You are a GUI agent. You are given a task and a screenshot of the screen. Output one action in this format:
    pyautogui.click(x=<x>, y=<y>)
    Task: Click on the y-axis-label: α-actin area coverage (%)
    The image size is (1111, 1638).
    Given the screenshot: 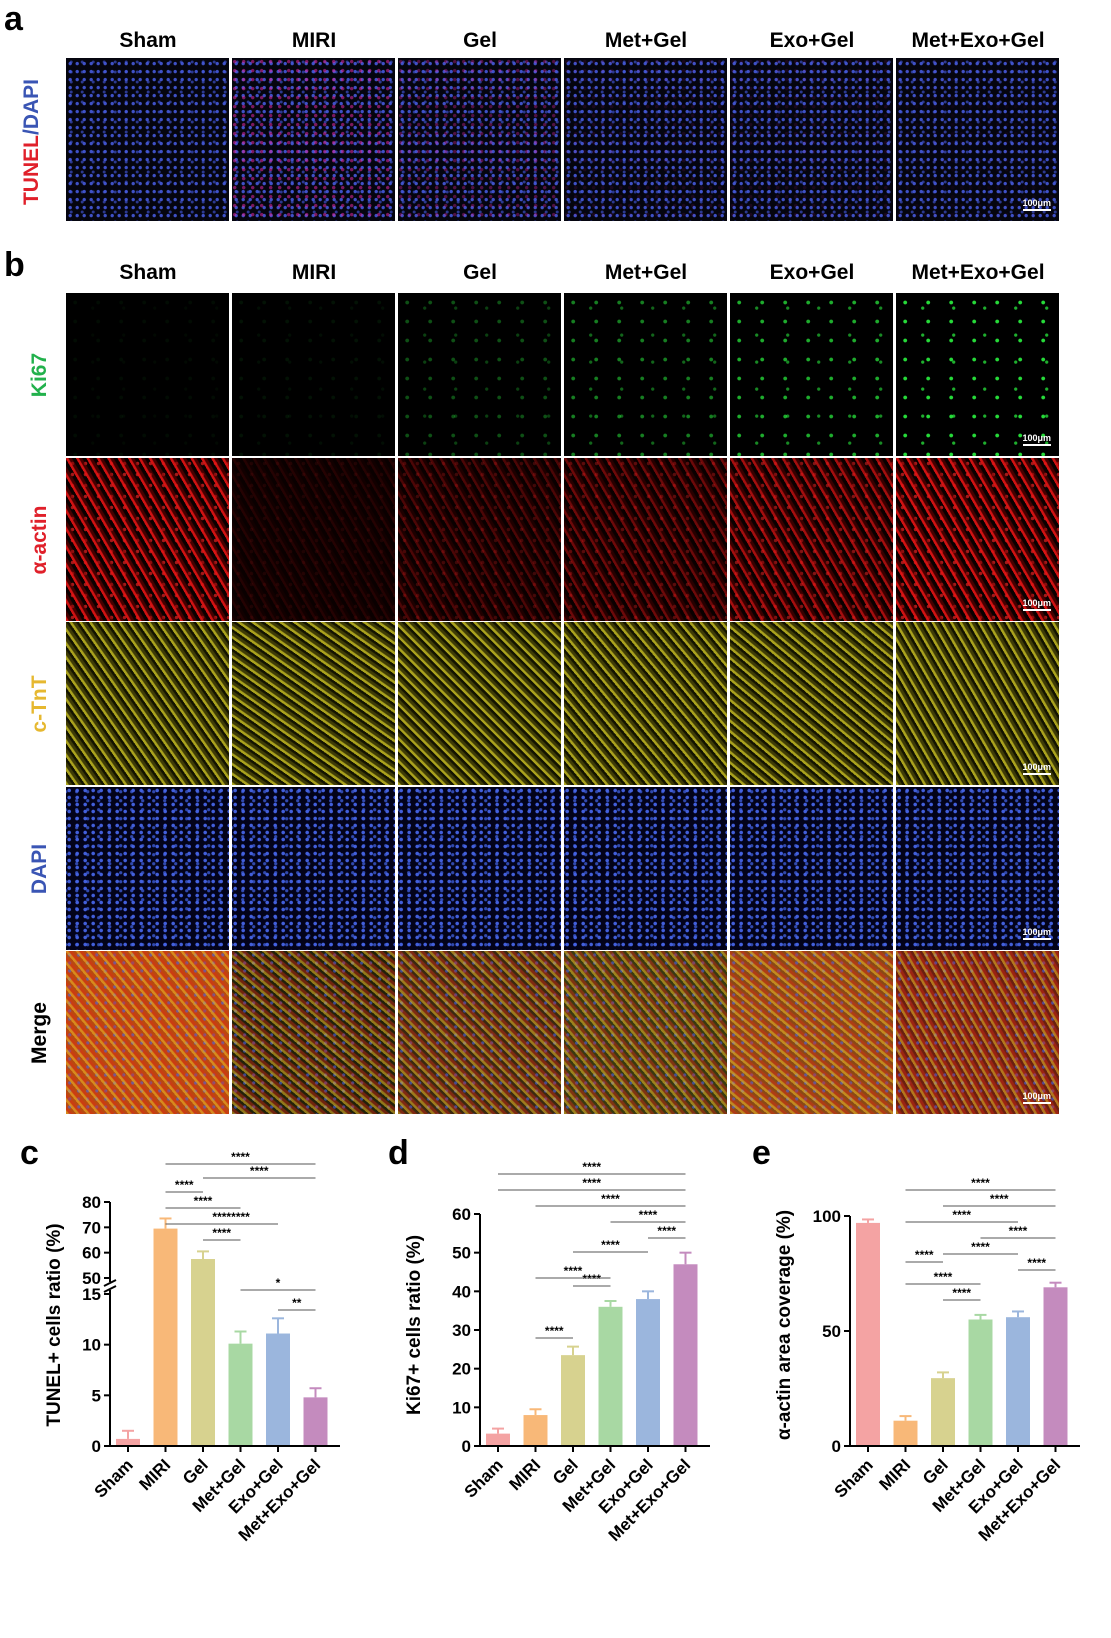 What is the action you would take?
    pyautogui.click(x=784, y=1325)
    